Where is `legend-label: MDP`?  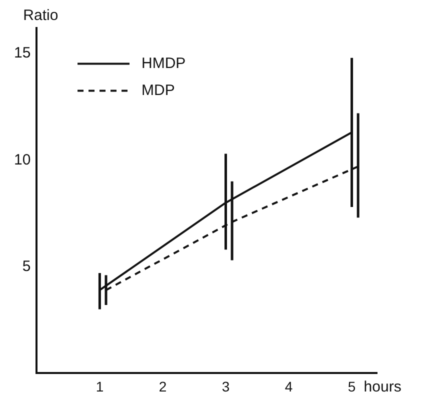 legend-label: MDP is located at coordinates (158, 90).